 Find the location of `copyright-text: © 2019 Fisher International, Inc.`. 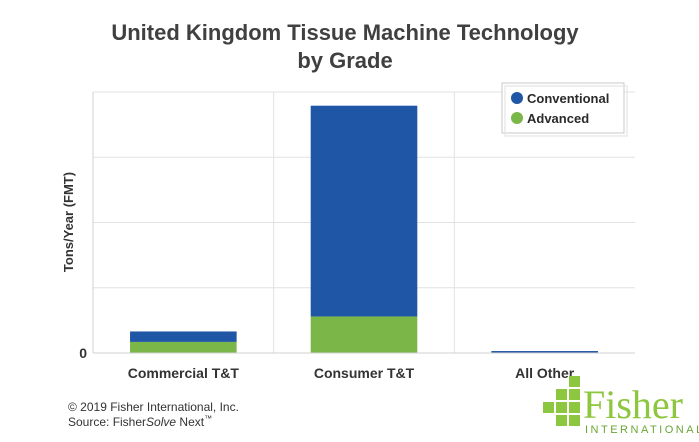

copyright-text: © 2019 Fisher International, Inc. is located at coordinates (153, 407).